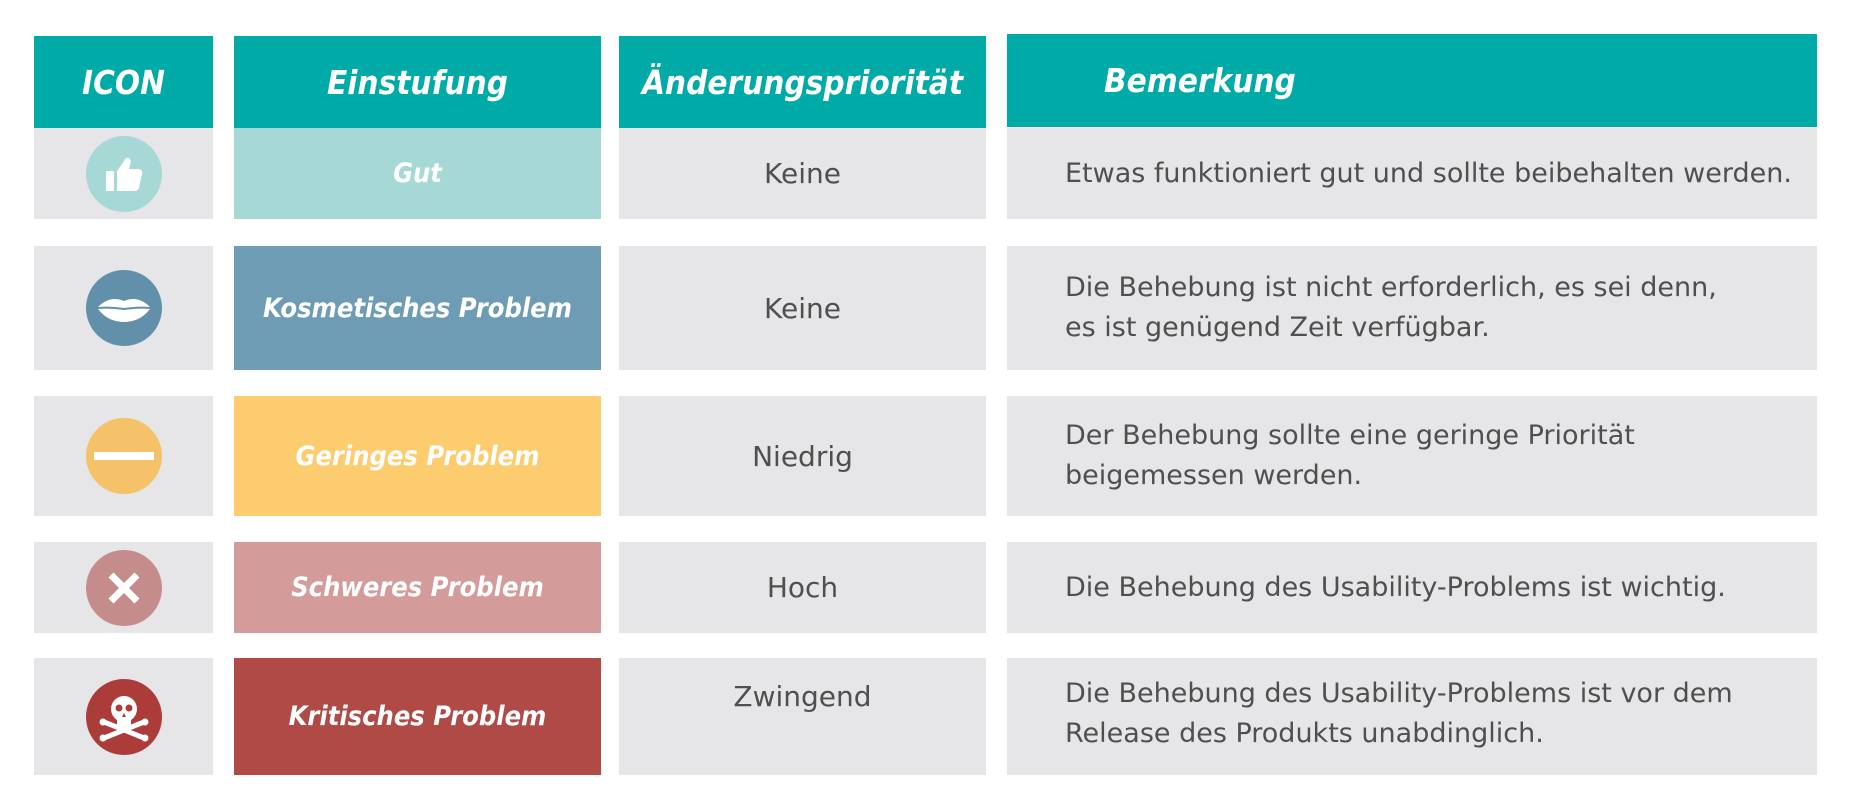  I want to click on header-bemerkung-label: Bemerkung, so click(1200, 80).